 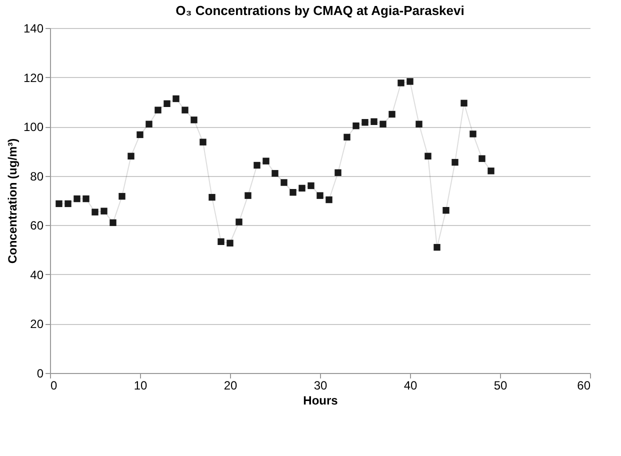 I want to click on y-tick-label: 140, so click(x=33, y=29).